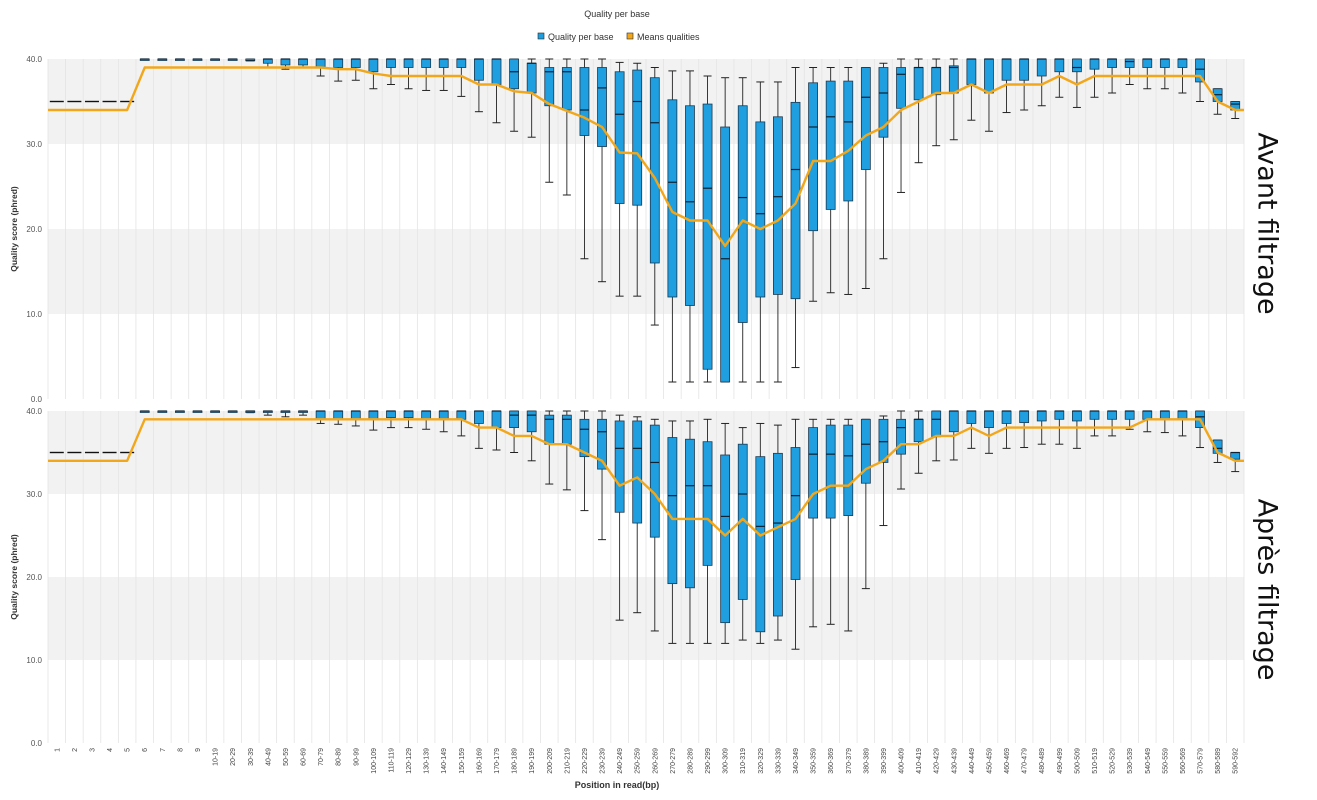 This screenshot has height=800, width=1317. What do you see at coordinates (972, 761) in the screenshot?
I see `x-tick-label: 440-449` at bounding box center [972, 761].